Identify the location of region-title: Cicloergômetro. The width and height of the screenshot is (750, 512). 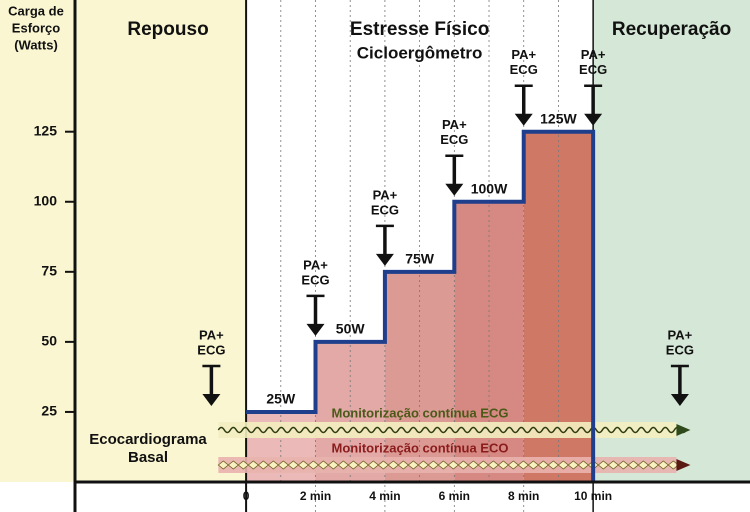
(420, 52).